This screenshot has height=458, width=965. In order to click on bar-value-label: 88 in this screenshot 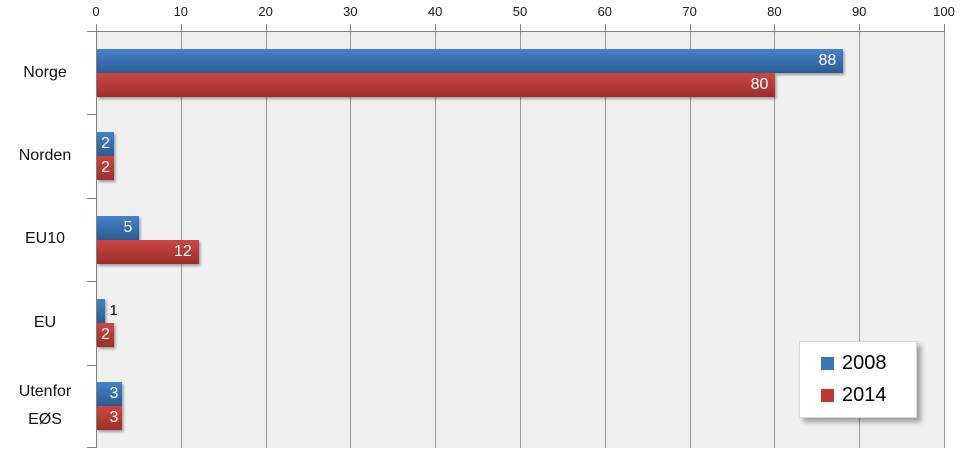, I will do `click(827, 60)`.